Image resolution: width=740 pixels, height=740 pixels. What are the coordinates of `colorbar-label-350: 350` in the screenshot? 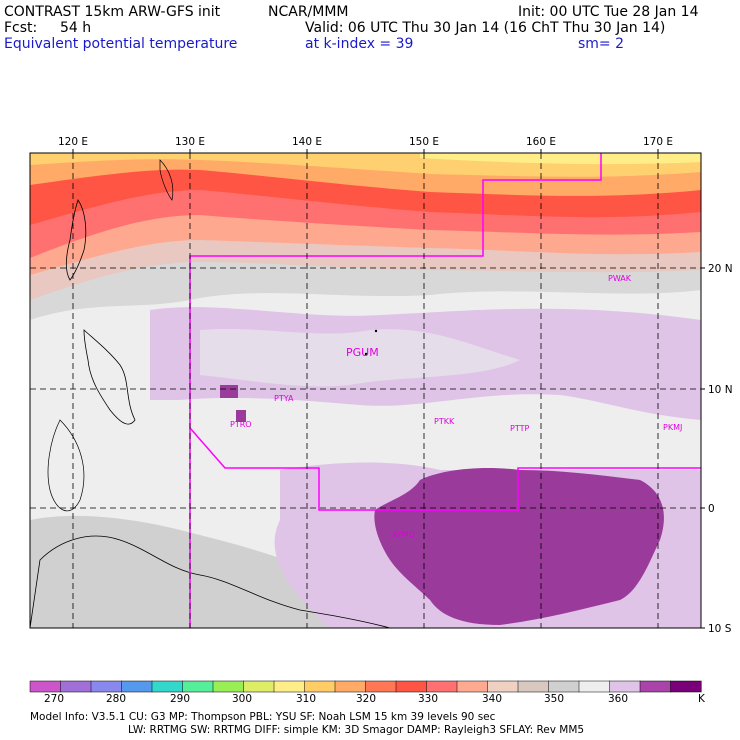 It's located at (554, 699).